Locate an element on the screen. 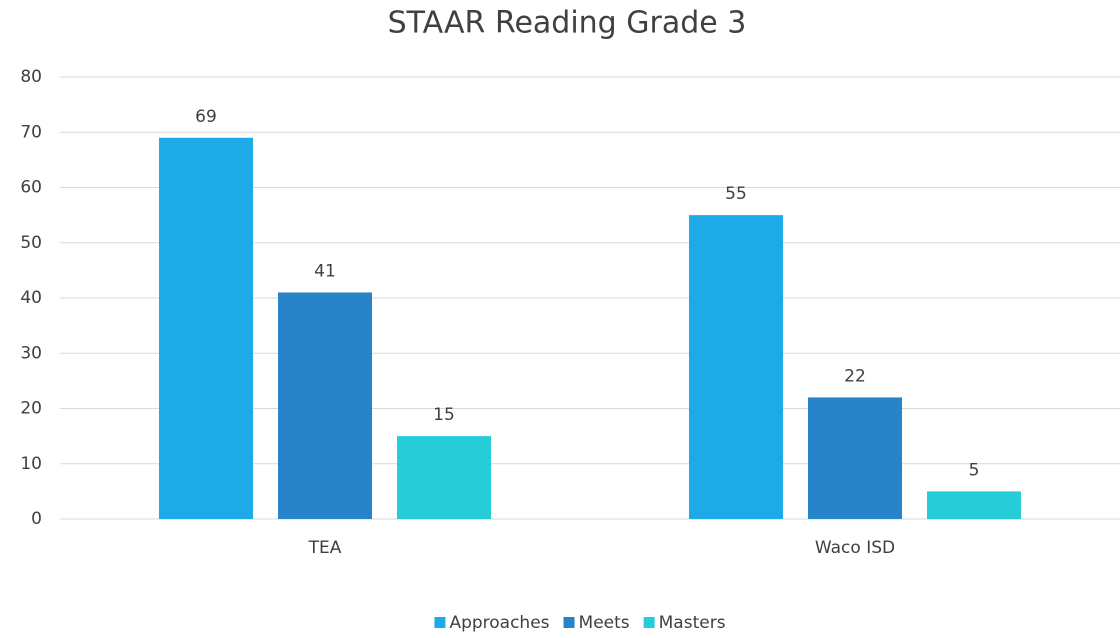 The image size is (1120, 638). y-tick-label: 50 is located at coordinates (31, 243).